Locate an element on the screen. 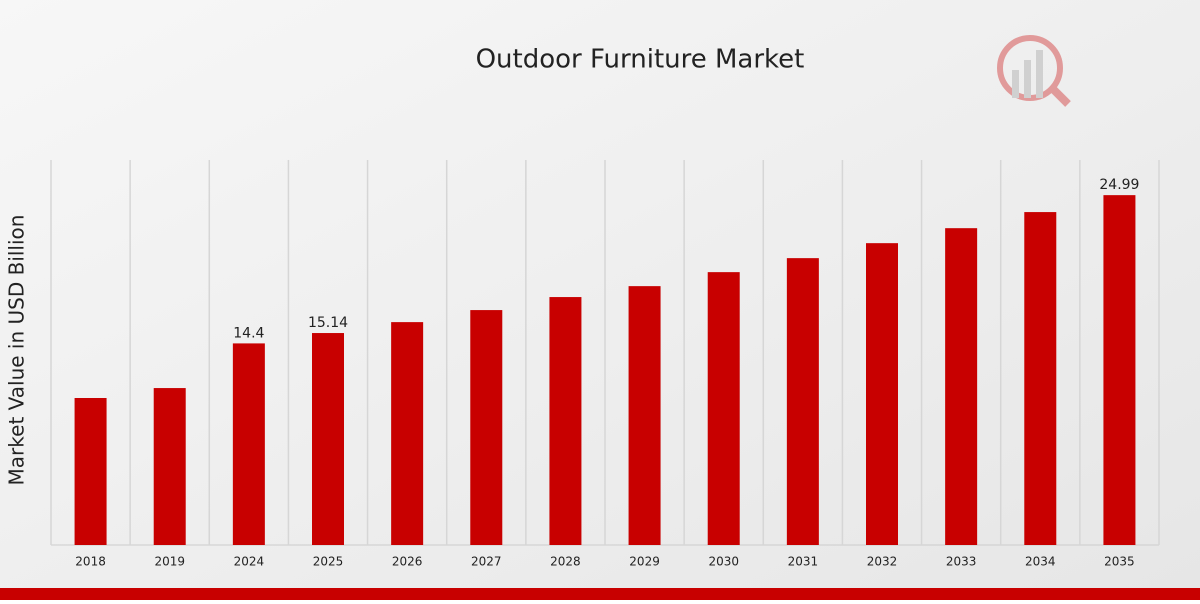 Image resolution: width=1200 pixels, height=604 pixels. chart-title: Outdoor Furniture Market is located at coordinates (640, 60).